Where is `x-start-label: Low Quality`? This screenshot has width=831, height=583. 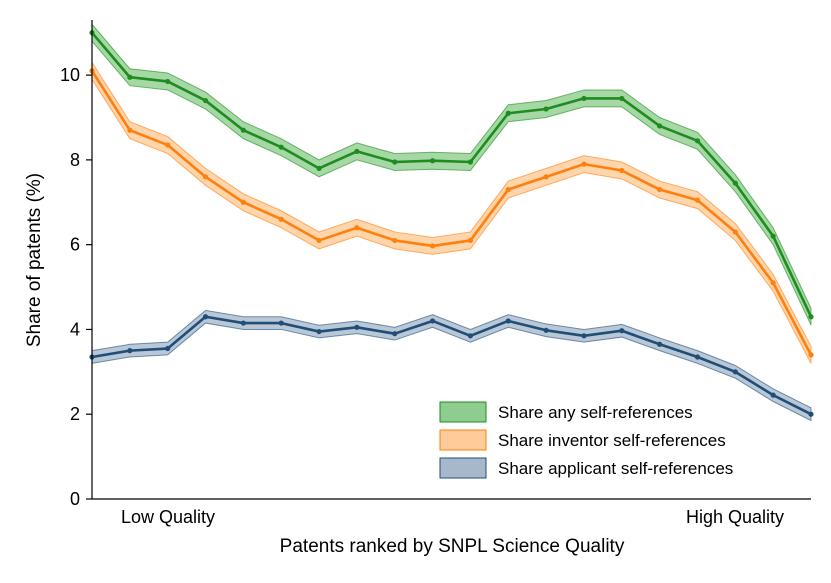
x-start-label: Low Quality is located at coordinates (168, 517).